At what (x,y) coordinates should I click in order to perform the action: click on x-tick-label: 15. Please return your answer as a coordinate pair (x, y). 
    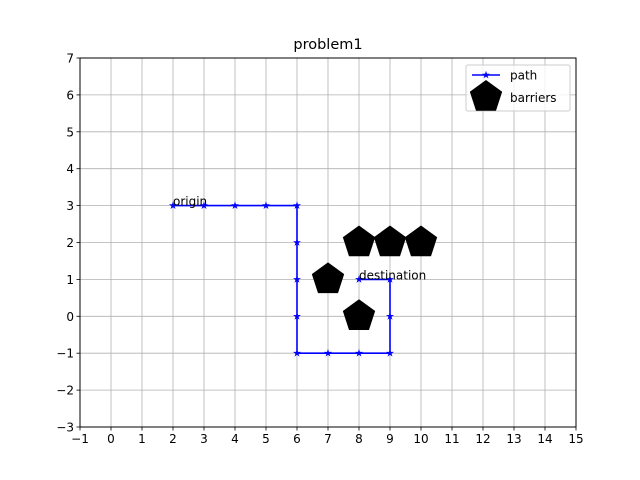
    Looking at the image, I should click on (575, 439).